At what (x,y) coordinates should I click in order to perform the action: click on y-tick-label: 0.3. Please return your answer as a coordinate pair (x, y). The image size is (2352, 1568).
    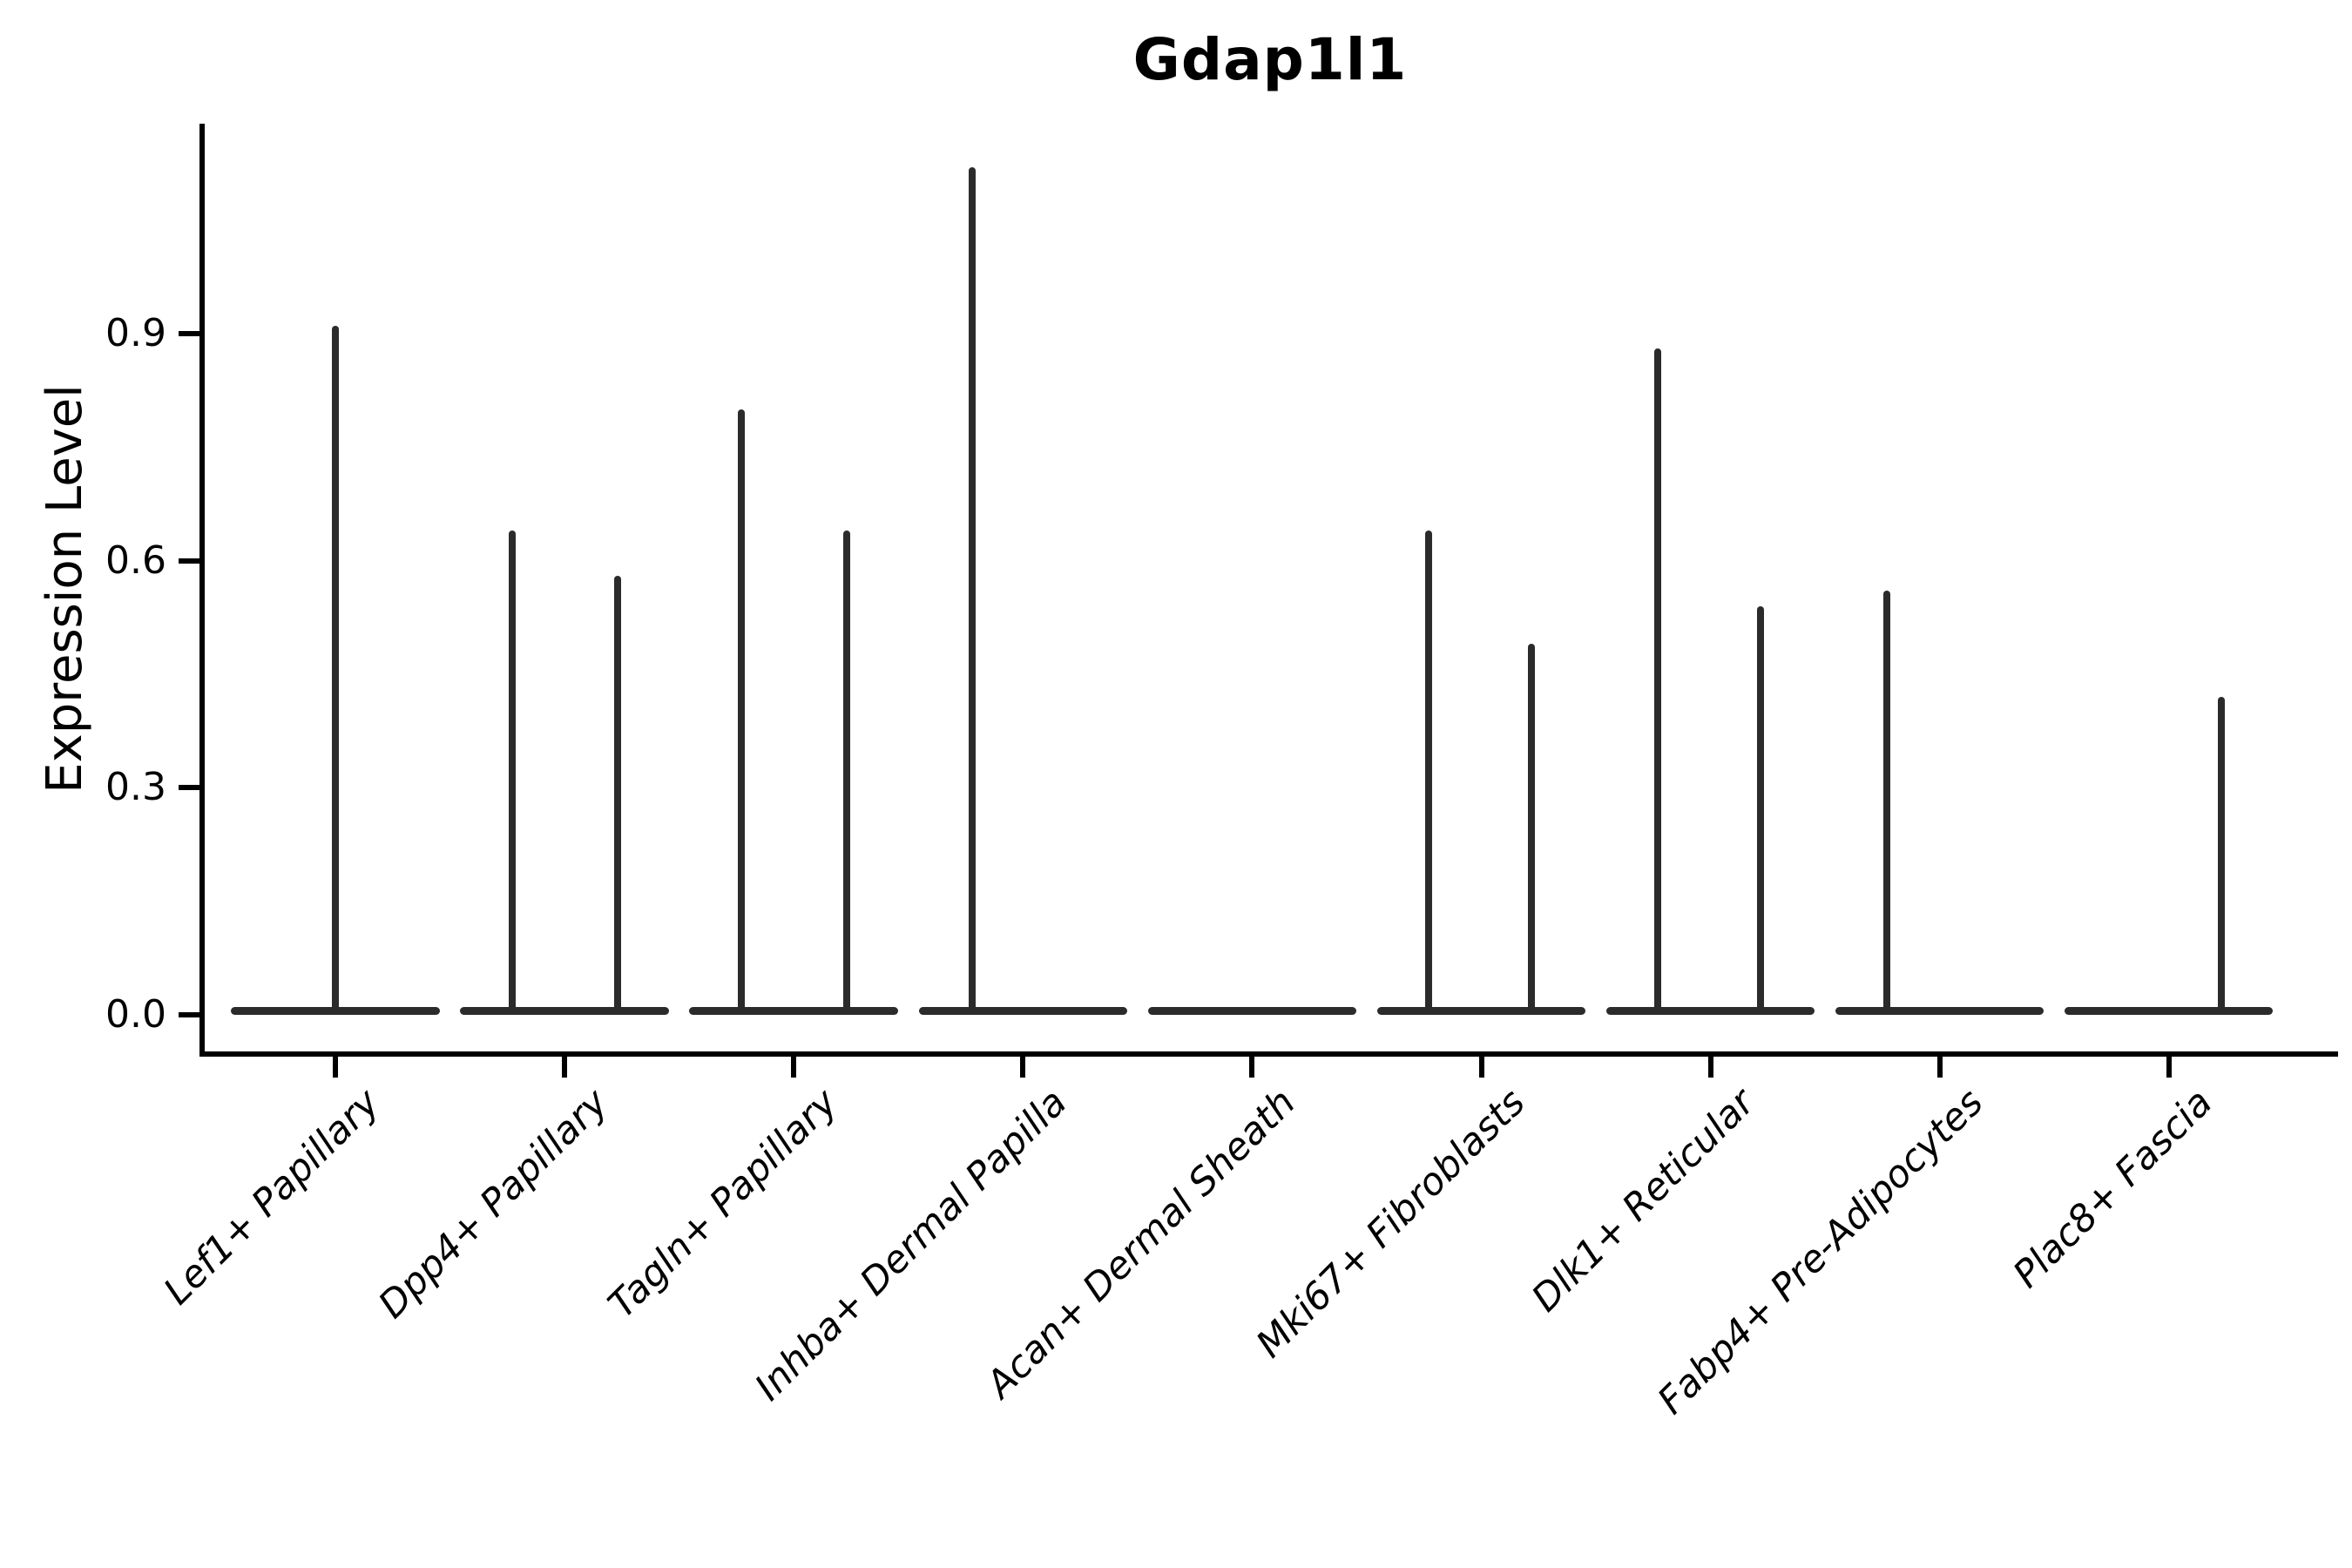
    Looking at the image, I should click on (135, 787).